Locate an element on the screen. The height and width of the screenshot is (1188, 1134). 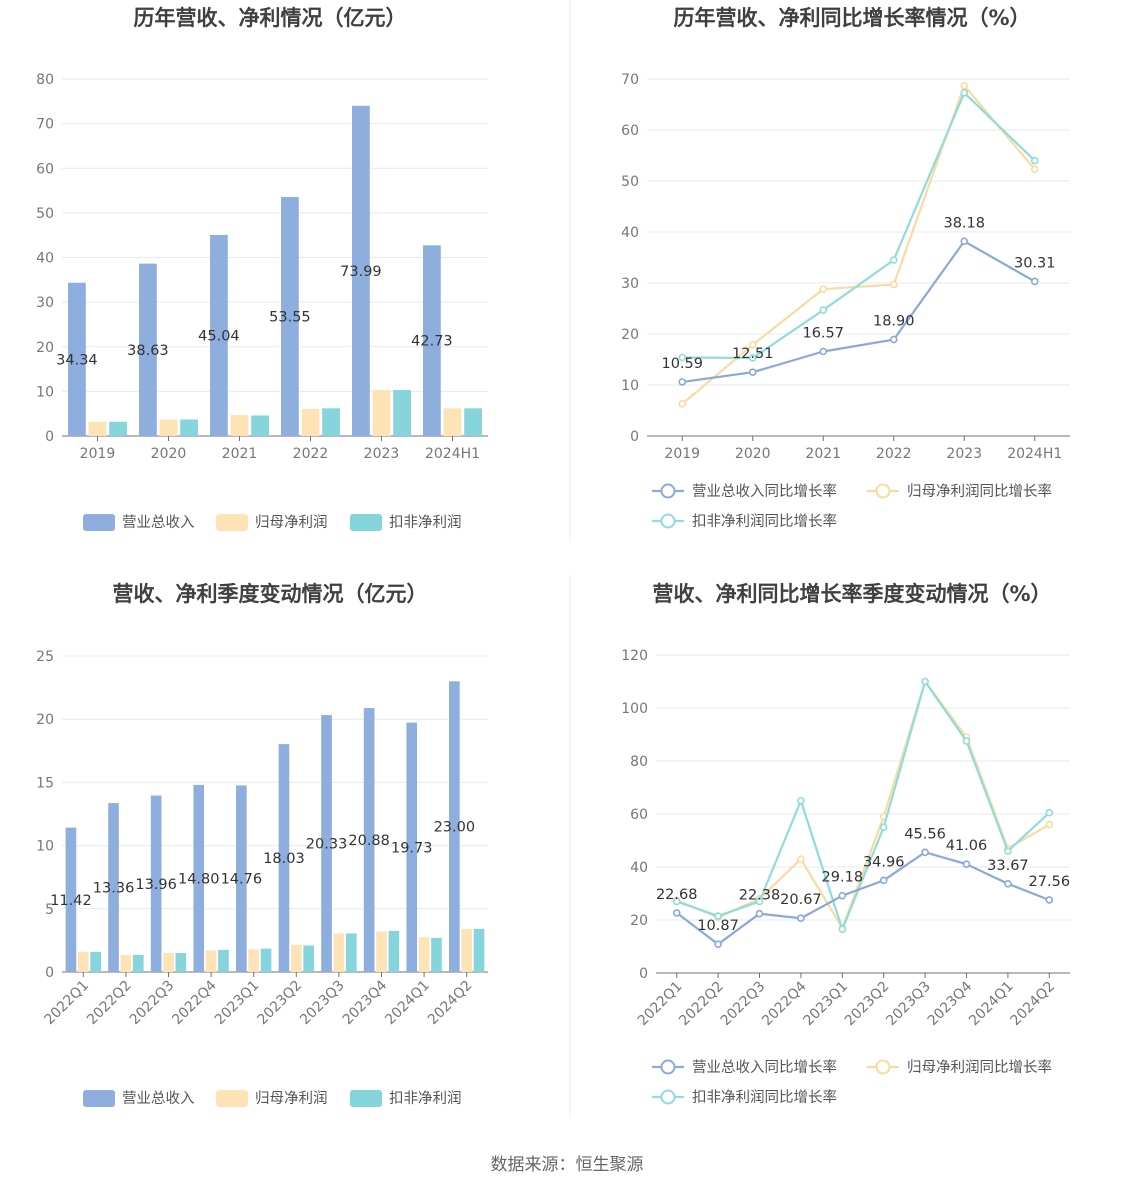
revenue-growth-data-label: 12.51 is located at coordinates (753, 354).